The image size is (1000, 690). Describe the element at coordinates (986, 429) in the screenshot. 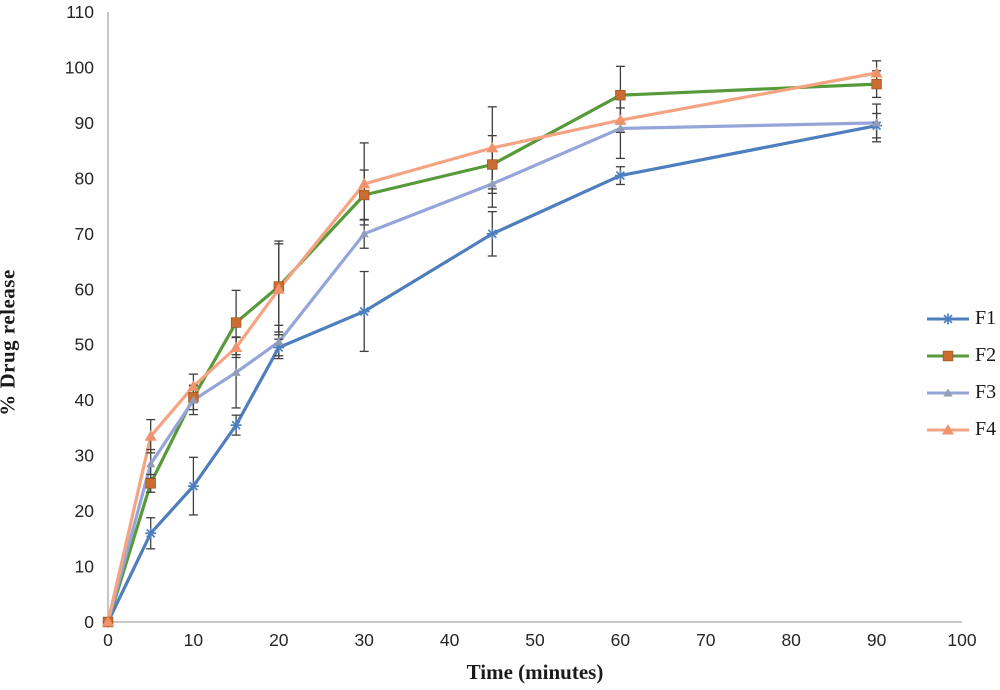

I see `legend-label: F4` at that location.